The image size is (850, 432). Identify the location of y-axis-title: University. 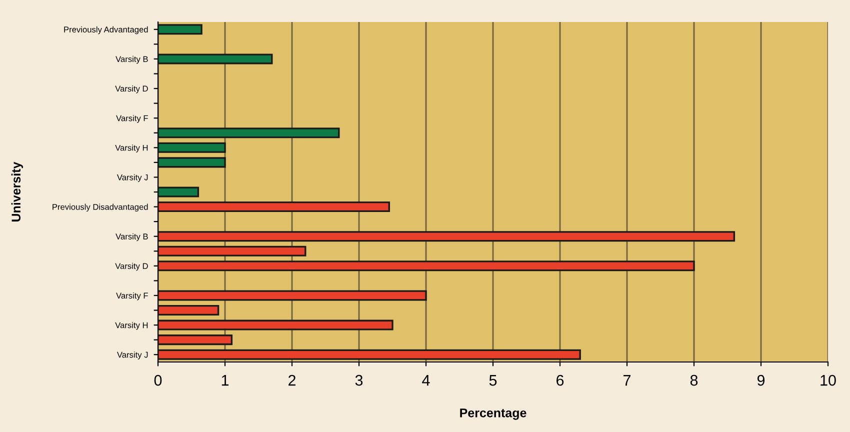
(17, 192).